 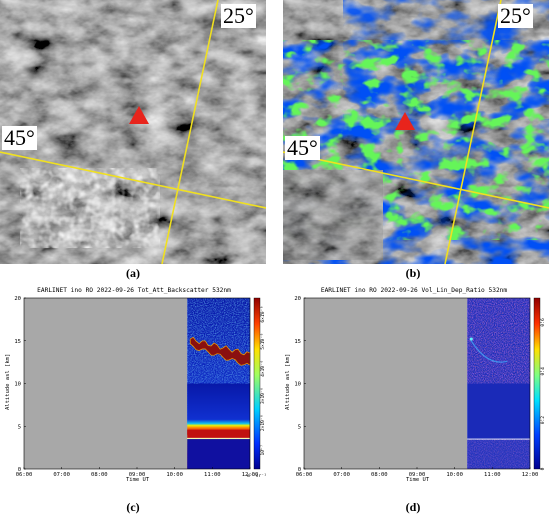 I want to click on colorbar-tick-label: 10⁻⁷, so click(x=263, y=449).